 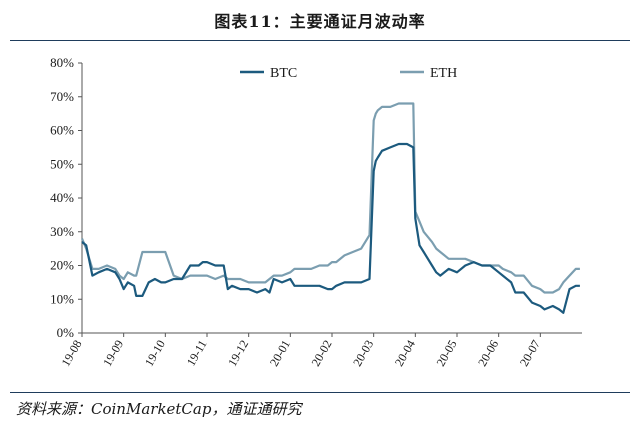 I want to click on x-tick-label: 19-12, so click(x=238, y=353).